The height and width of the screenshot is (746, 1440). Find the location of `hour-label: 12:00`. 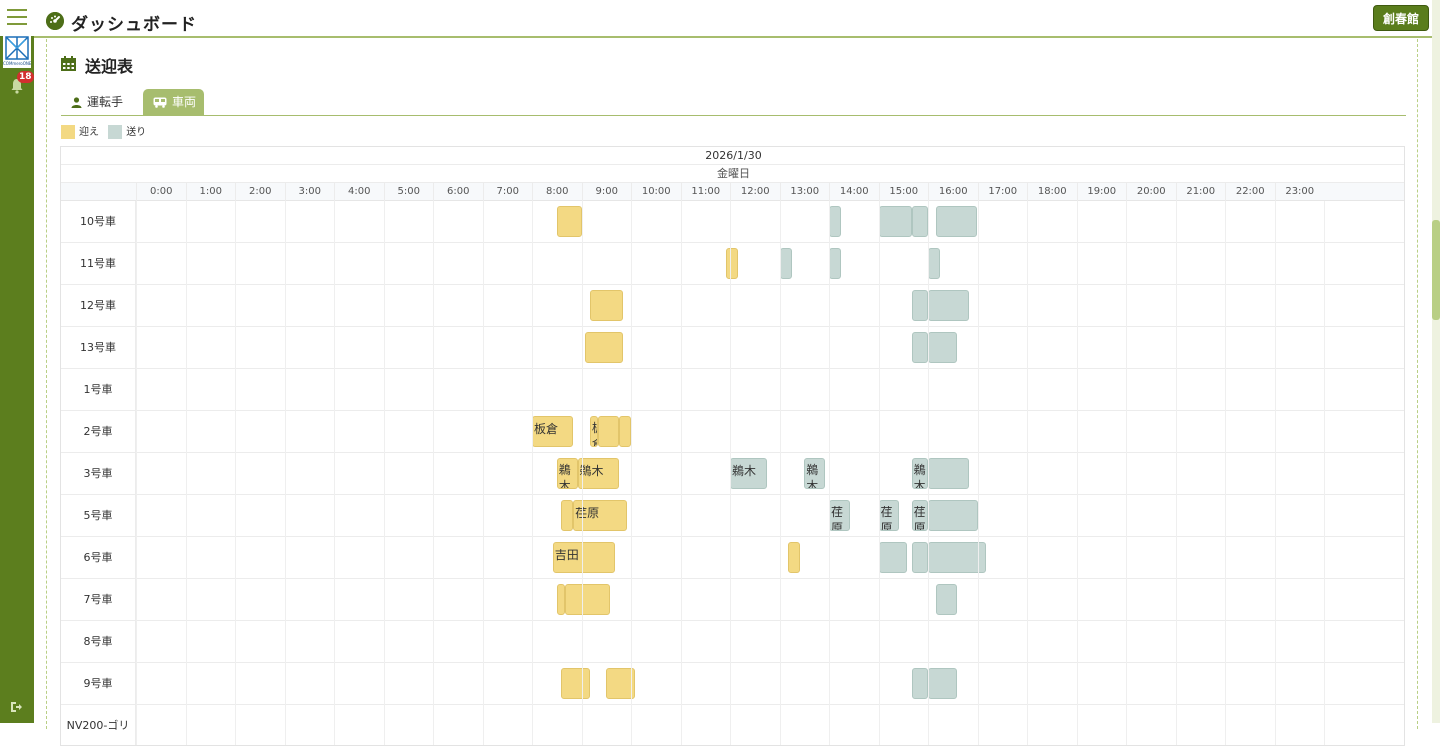

hour-label: 12:00 is located at coordinates (755, 192).